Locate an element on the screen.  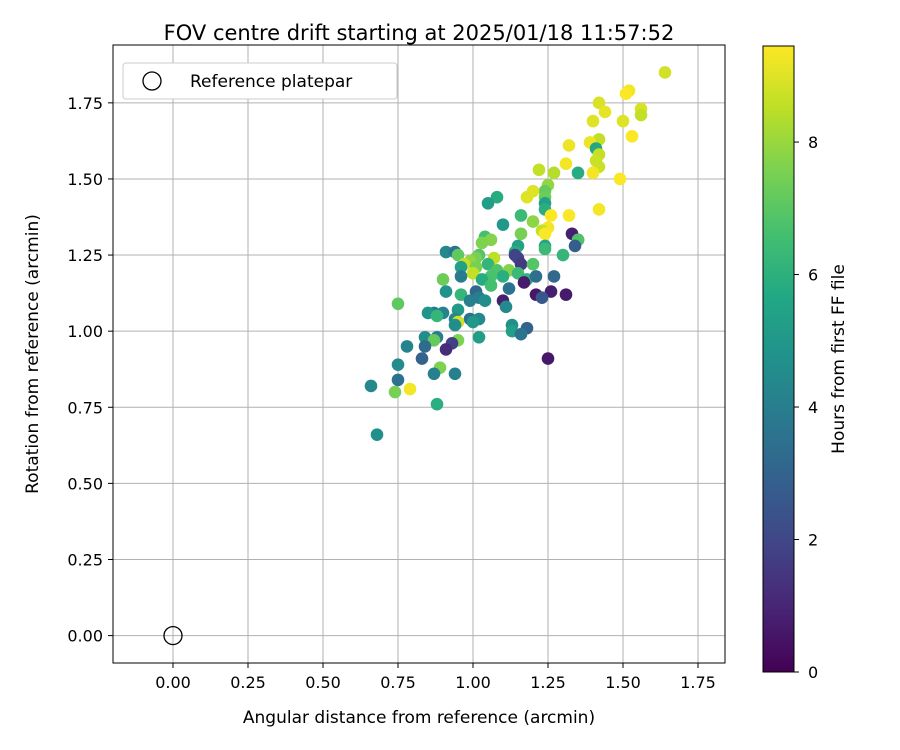
colorbar-tick-label: 8 is located at coordinates (813, 142).